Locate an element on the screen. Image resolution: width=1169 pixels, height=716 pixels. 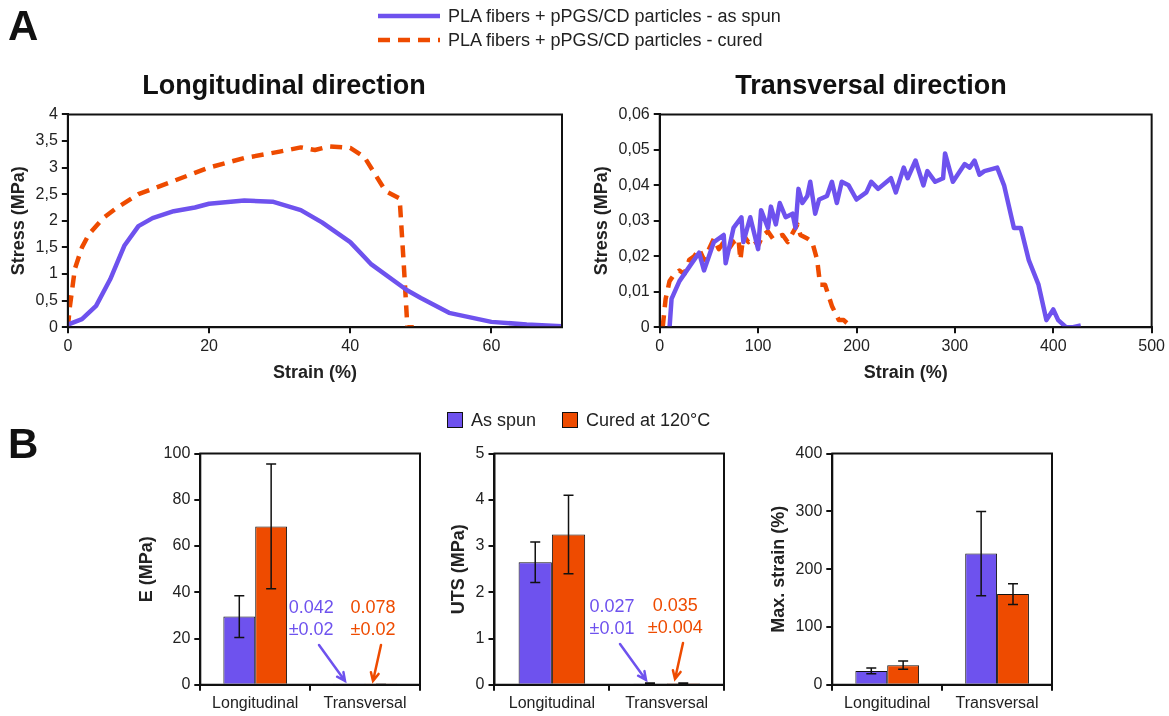
y-tick-label: 0,02 is located at coordinates (634, 255).